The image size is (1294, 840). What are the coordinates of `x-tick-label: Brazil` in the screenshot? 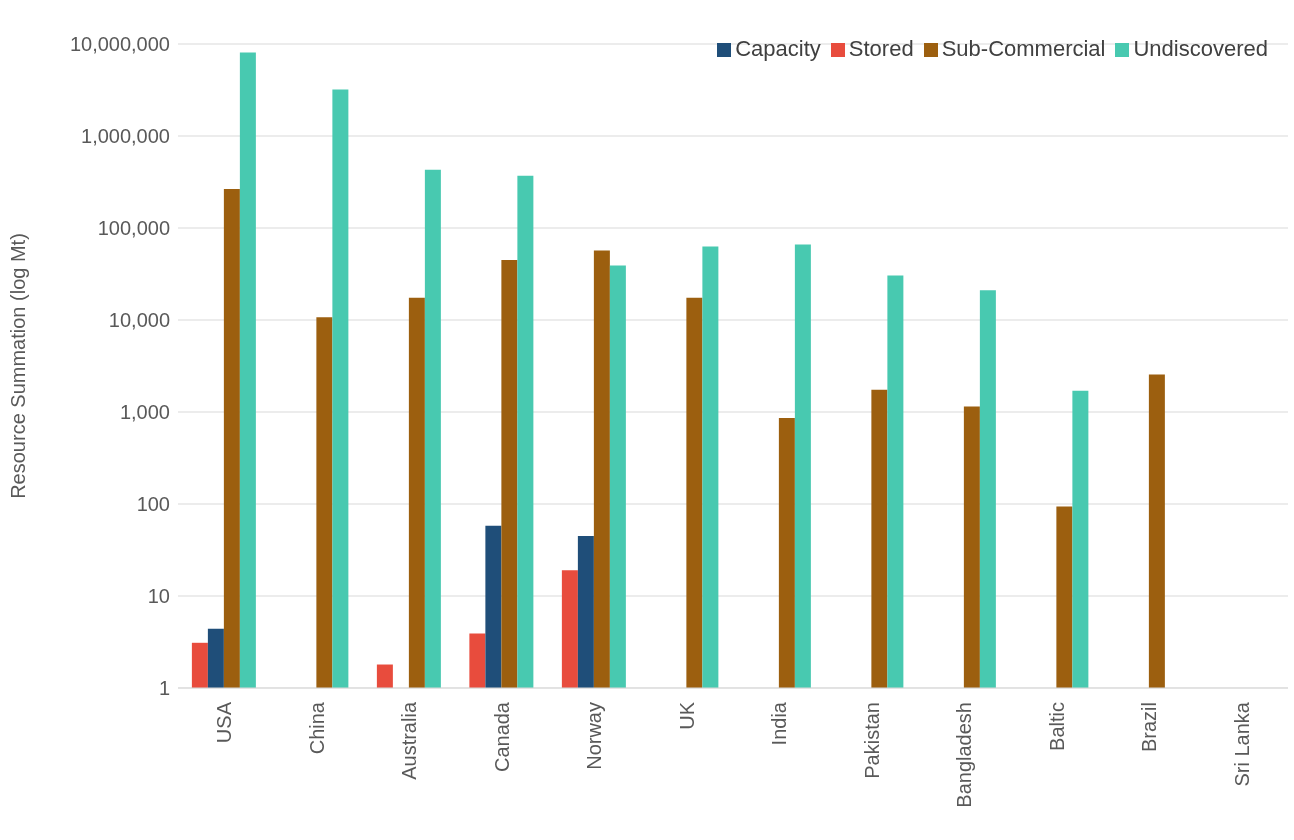 It's located at (1149, 727).